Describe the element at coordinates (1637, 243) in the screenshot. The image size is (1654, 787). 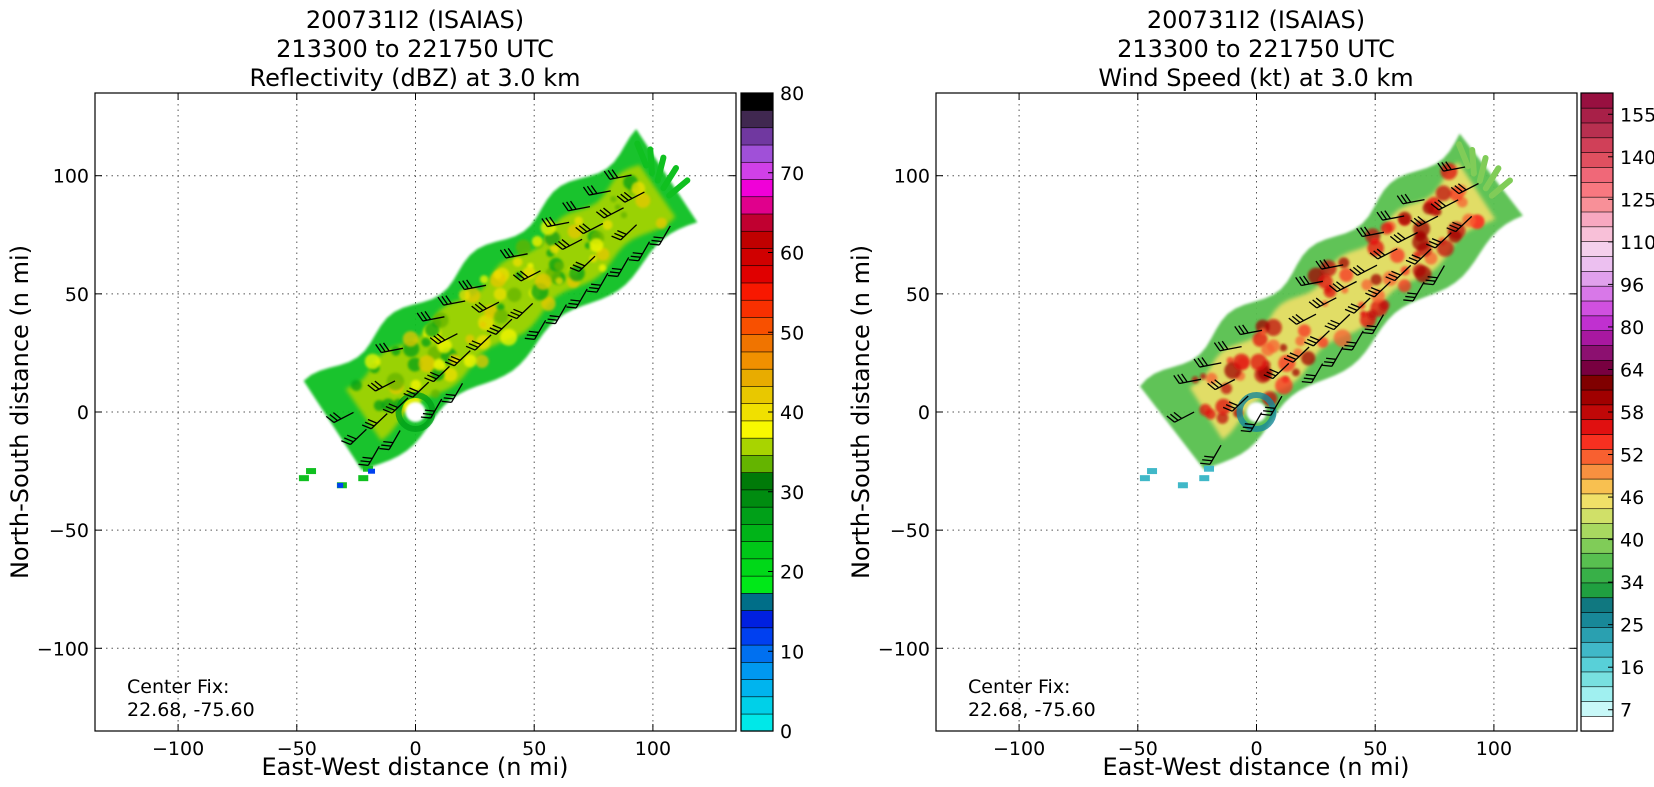
I see `colorbar-tick-label: 110` at that location.